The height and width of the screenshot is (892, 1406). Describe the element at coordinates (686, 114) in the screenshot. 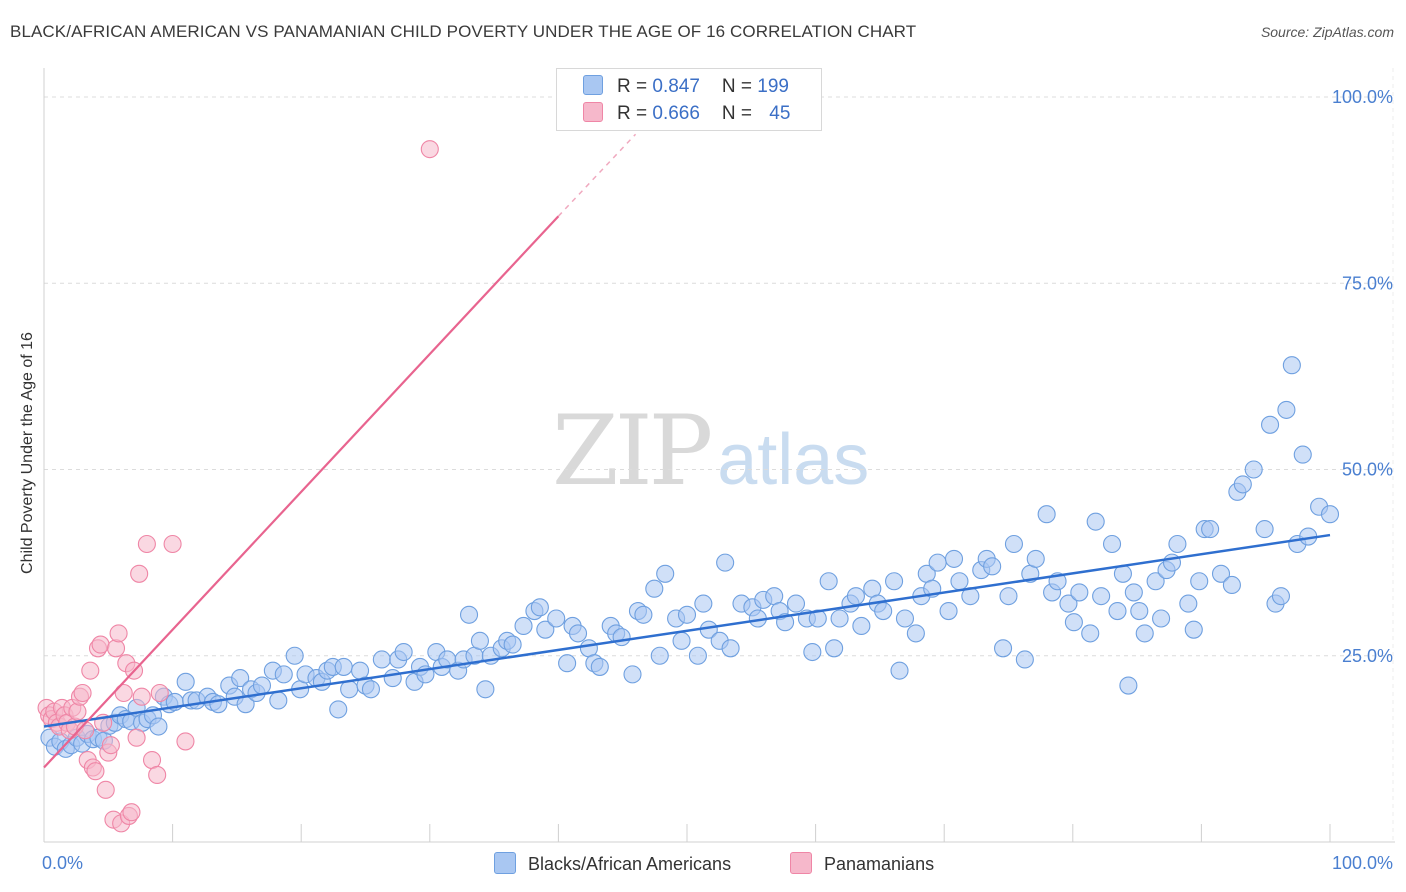

I see `legend-row-panamanians: R = 0.666 N = 45` at that location.